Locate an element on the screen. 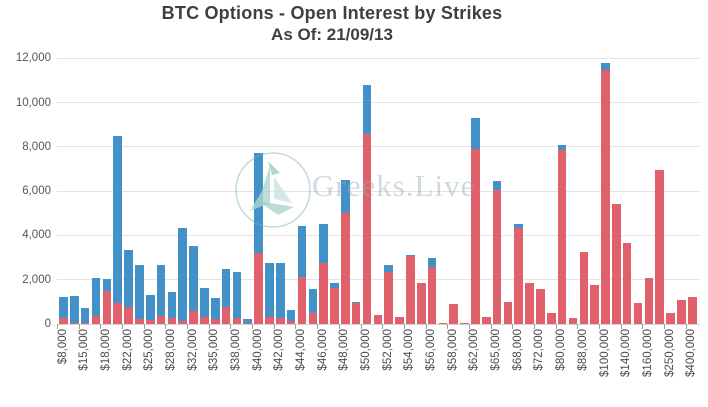 Image resolution: width=708 pixels, height=407 pixels. y-axis-tick-label: 4,000 is located at coordinates (36, 235).